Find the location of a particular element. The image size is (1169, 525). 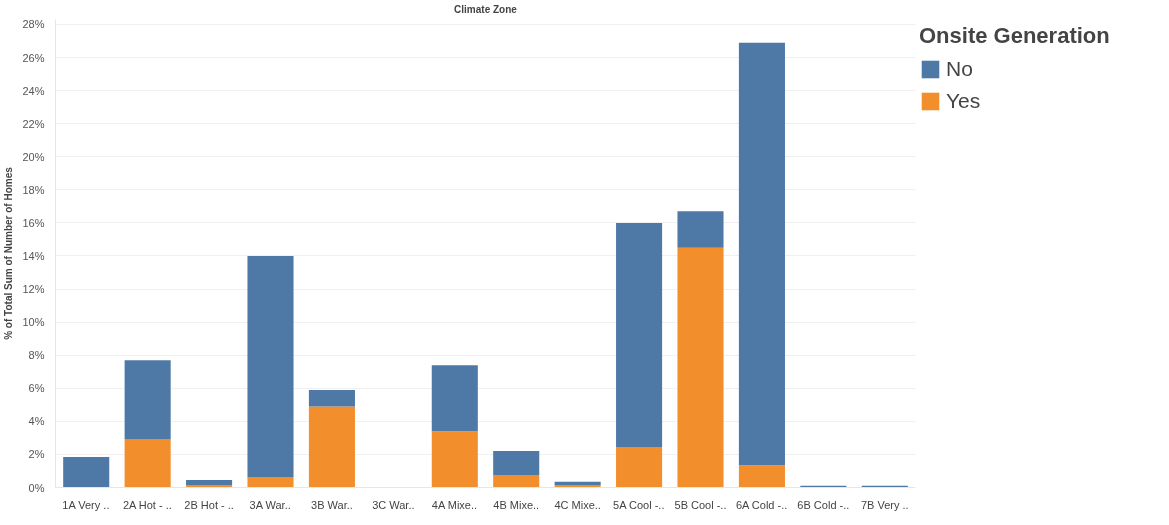

y-tick-label: 20% is located at coordinates (33, 156).